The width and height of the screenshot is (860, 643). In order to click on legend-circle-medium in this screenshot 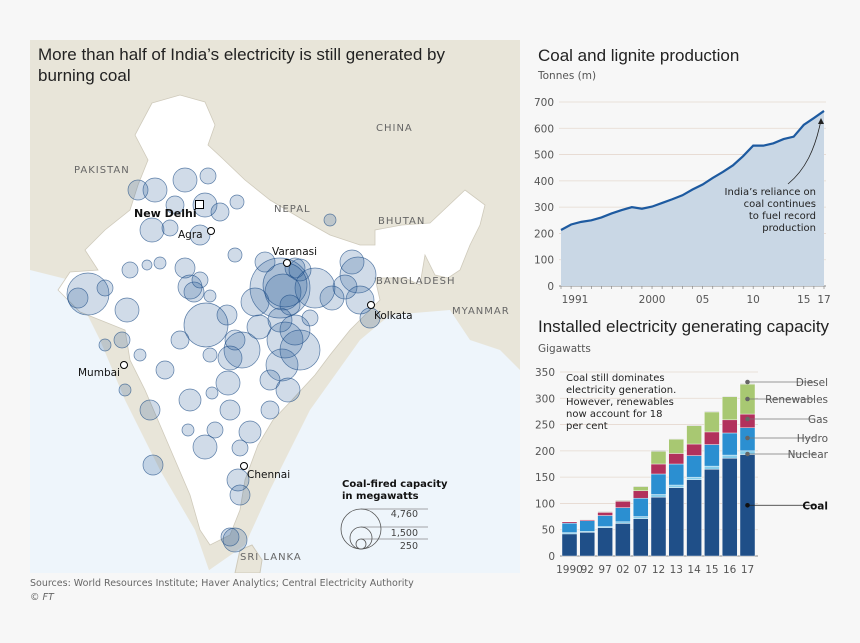, I will do `click(361, 538)`.